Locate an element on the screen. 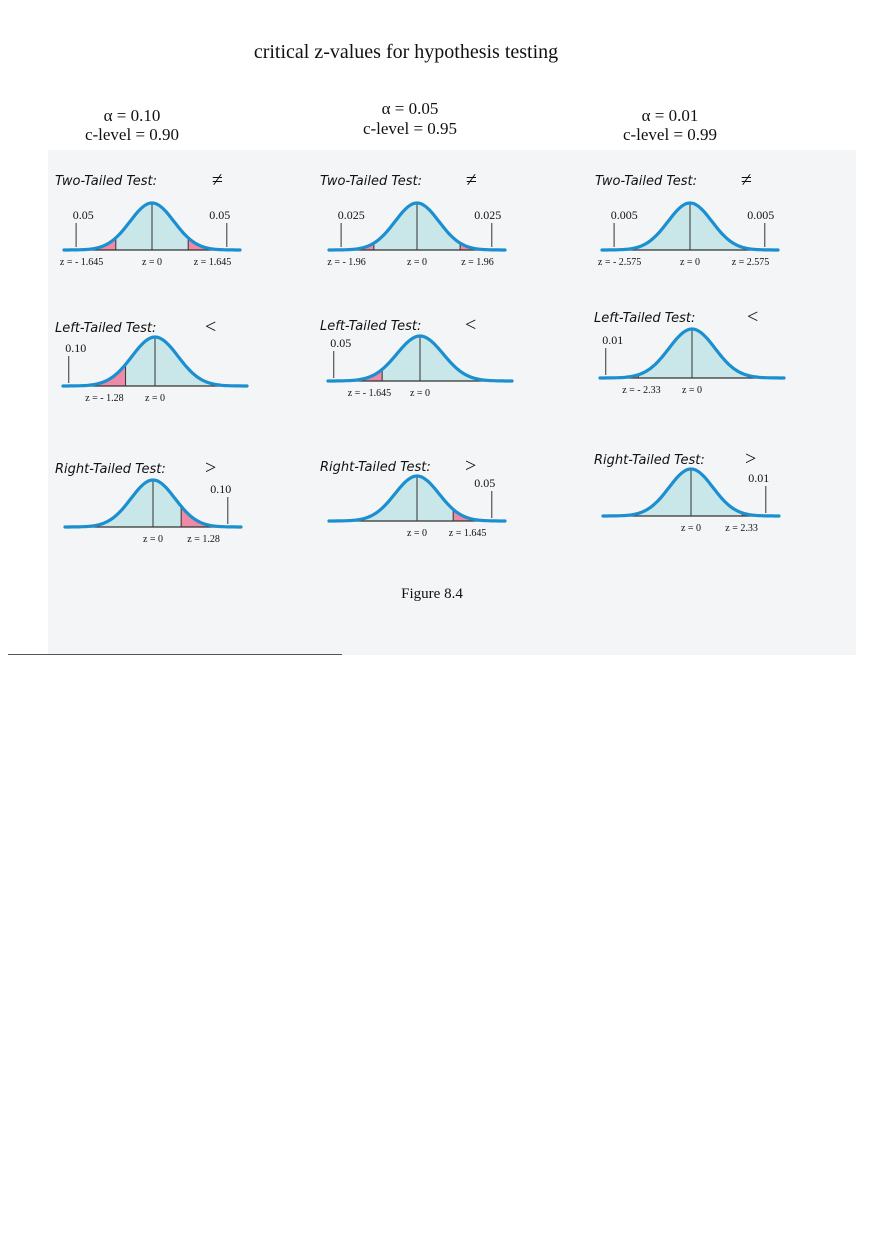  figure-caption: Figure 8.4 is located at coordinates (432, 594).